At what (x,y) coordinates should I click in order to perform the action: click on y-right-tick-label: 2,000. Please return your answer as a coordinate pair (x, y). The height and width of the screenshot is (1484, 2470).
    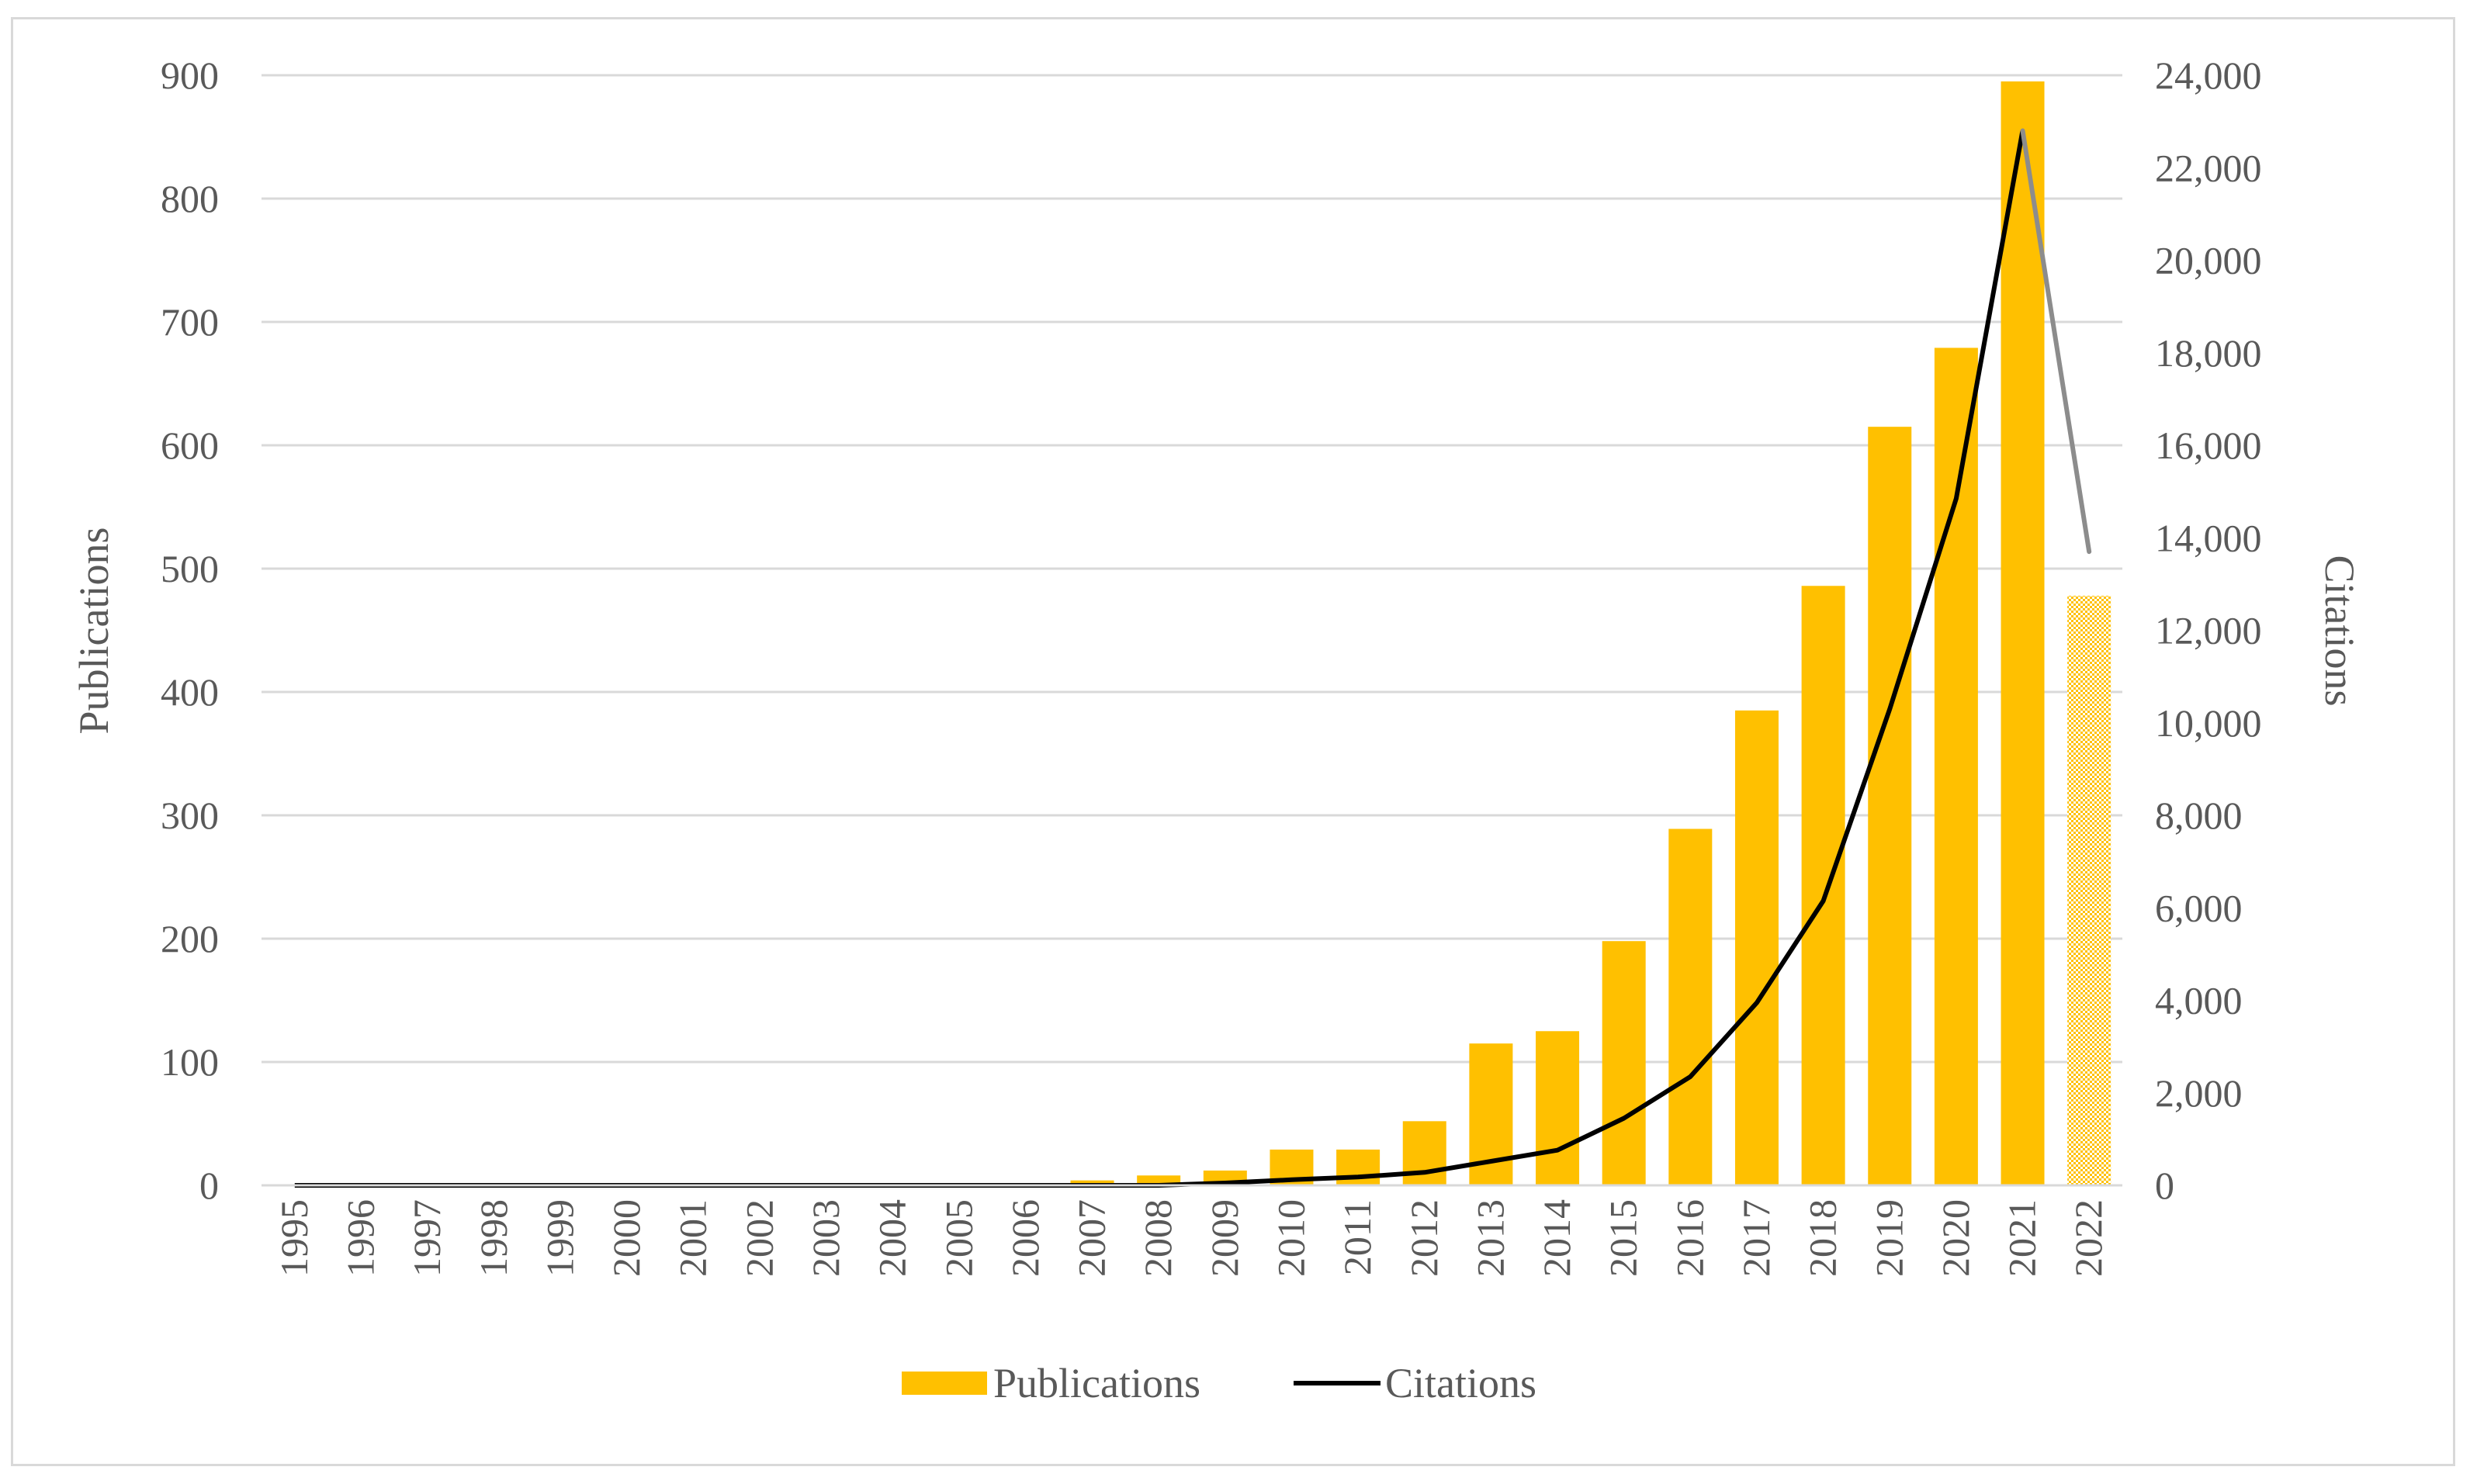
    Looking at the image, I should click on (2199, 1093).